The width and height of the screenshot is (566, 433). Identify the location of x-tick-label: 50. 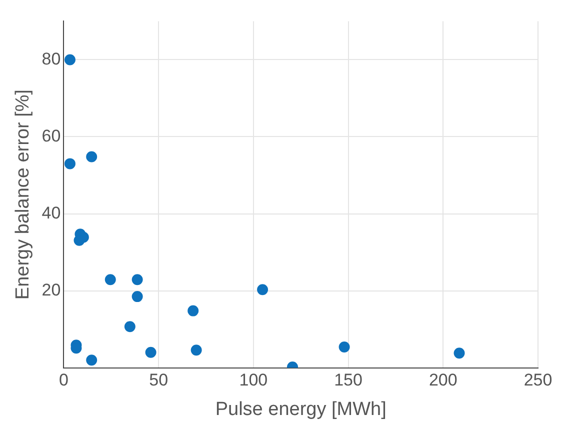
(158, 380).